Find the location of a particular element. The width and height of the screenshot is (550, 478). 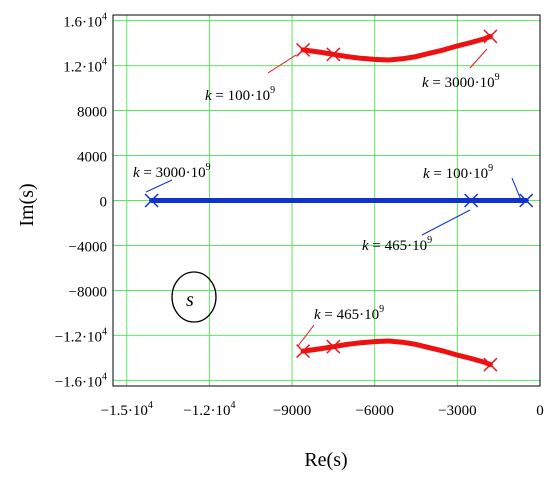

y-tick-mantissa: −8000 is located at coordinates (88, 292).